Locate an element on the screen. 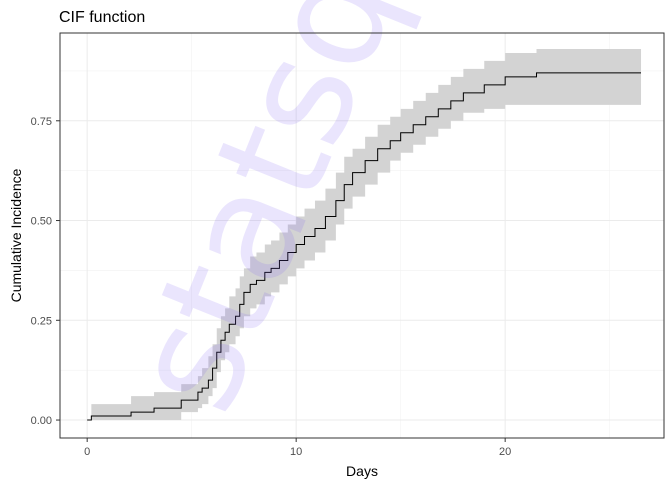 Image resolution: width=672 pixels, height=480 pixels. y-axis: 0.00 0.25 0.50 0.75 is located at coordinates (45, 271).